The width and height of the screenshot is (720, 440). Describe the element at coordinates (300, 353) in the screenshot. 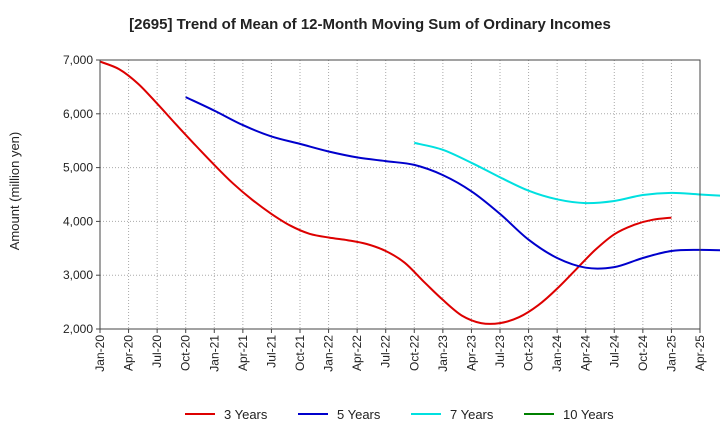

I see `x-tick-label: Oct-21` at that location.